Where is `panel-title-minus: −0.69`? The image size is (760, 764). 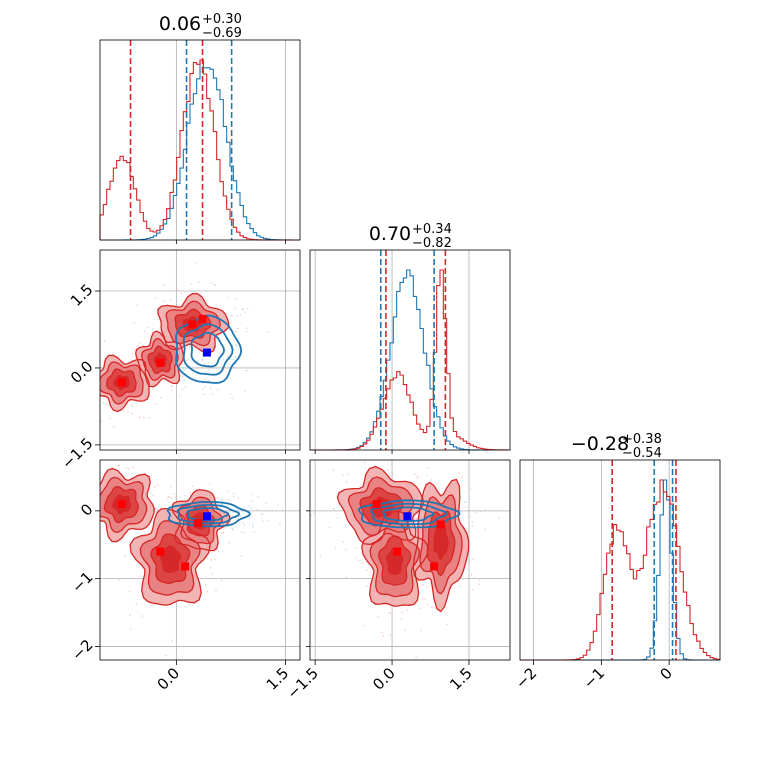 panel-title-minus: −0.69 is located at coordinates (222, 33).